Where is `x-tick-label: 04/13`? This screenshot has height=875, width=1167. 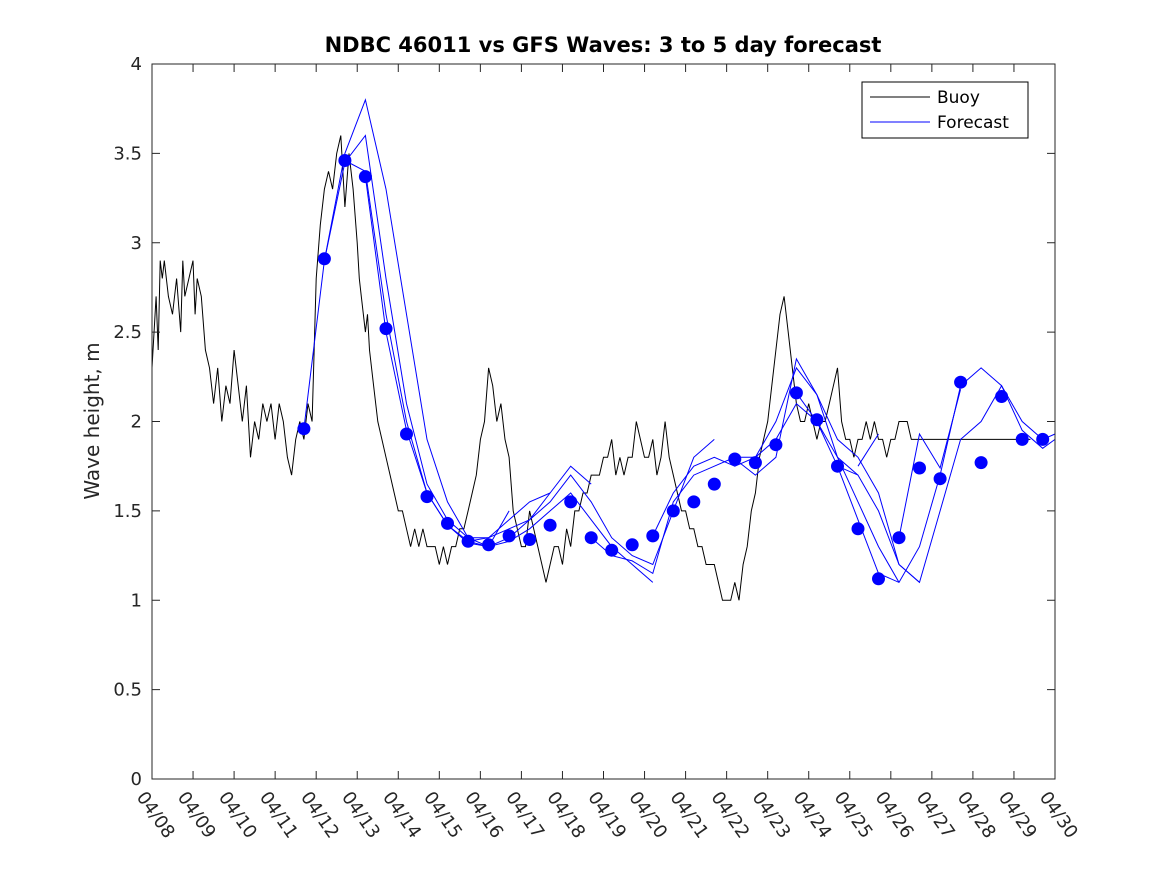 x-tick-label: 04/13 is located at coordinates (360, 815).